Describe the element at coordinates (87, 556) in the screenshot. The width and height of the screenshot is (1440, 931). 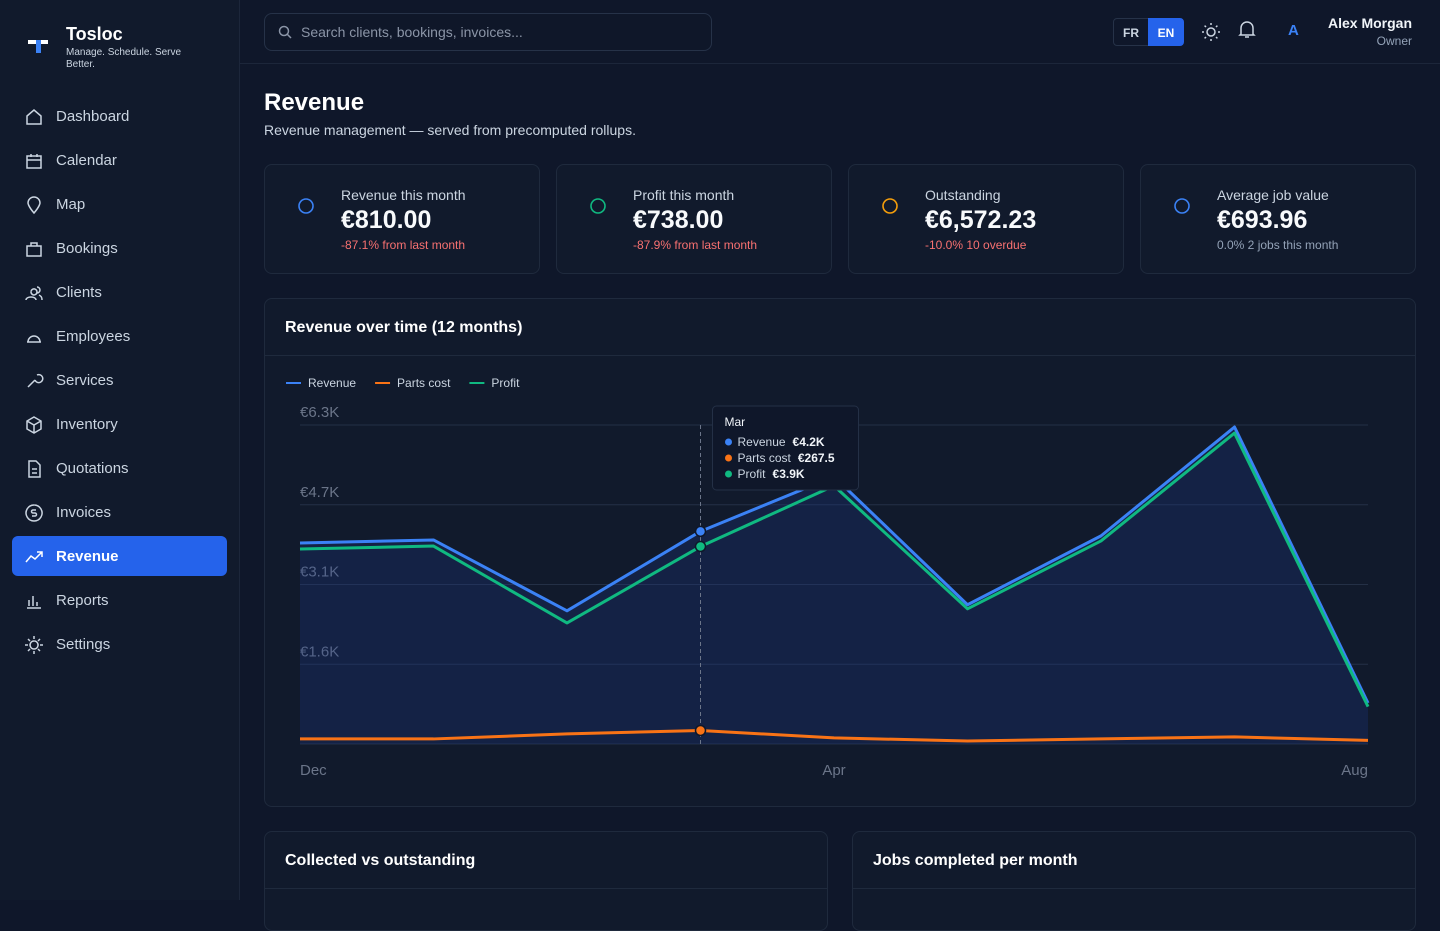
I see `nav-label: Revenue` at that location.